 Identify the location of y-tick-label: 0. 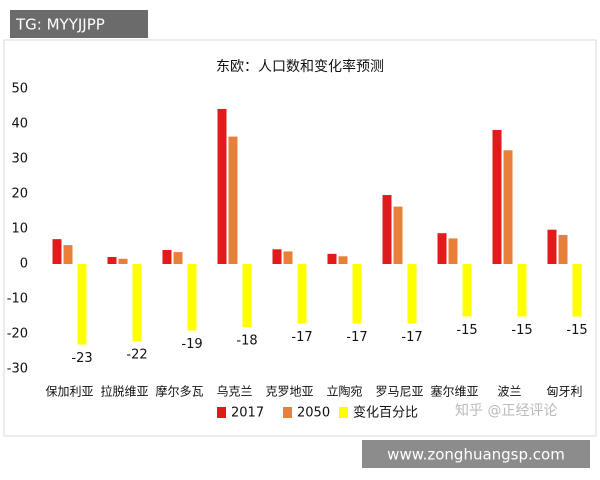
(24, 264).